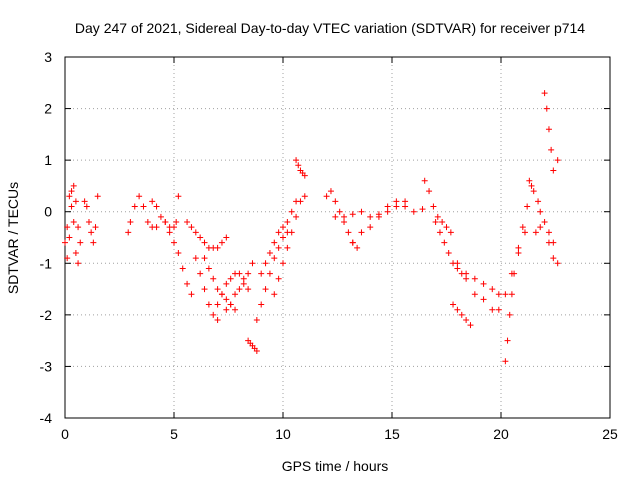 The width and height of the screenshot is (640, 480). What do you see at coordinates (342, 219) in the screenshot?
I see `series-arc-q` at bounding box center [342, 219].